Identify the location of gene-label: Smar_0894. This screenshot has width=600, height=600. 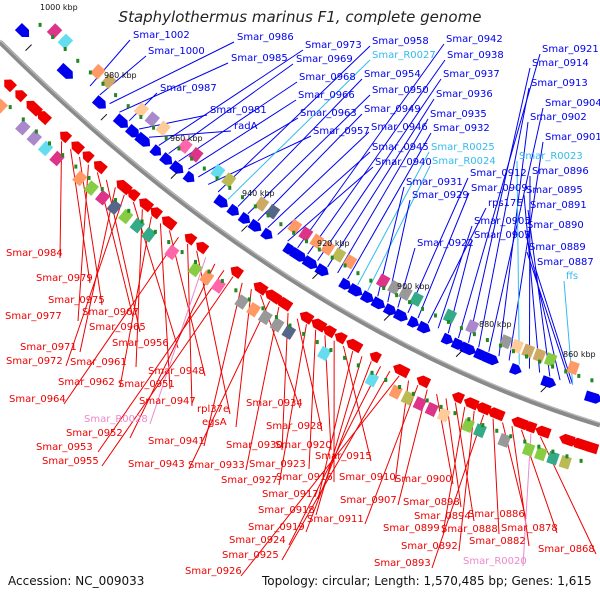
(442, 516).